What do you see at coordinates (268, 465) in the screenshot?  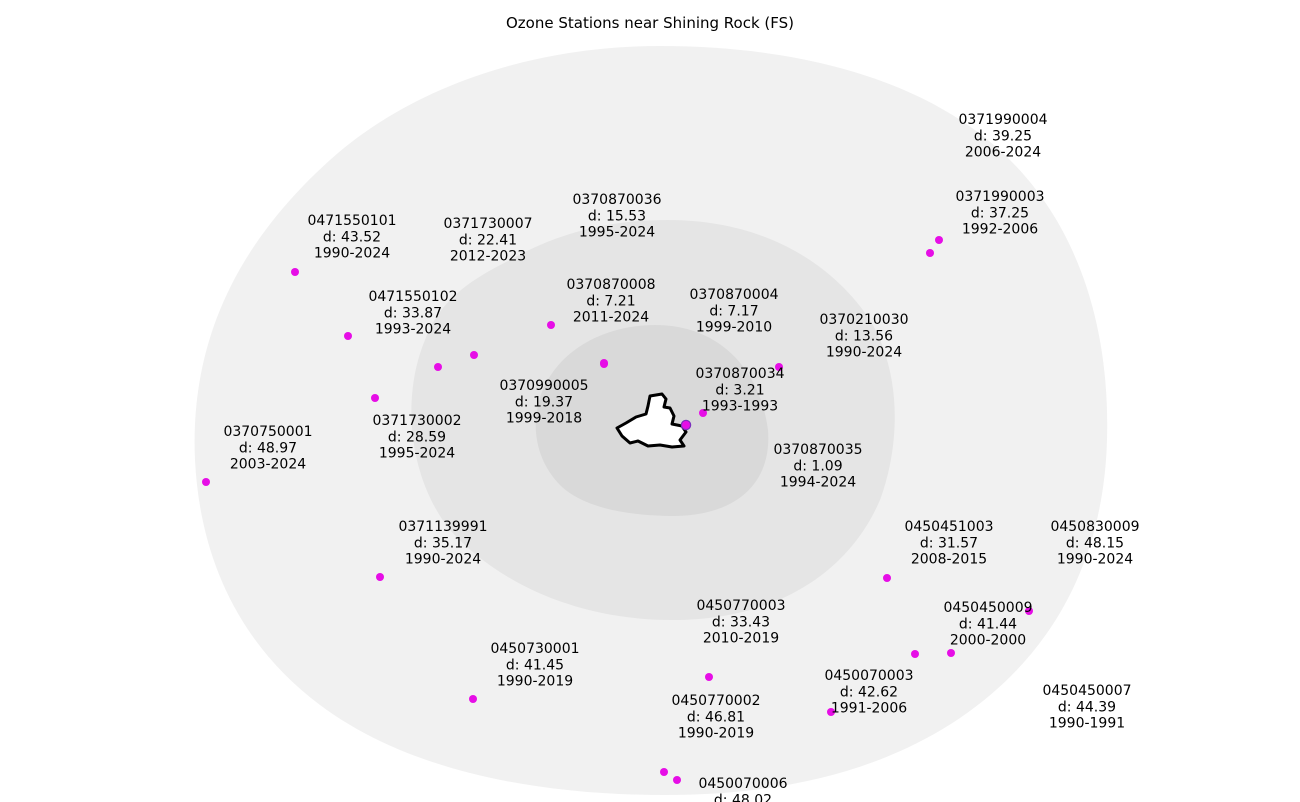 I see `station-years-label: 2003-2024` at bounding box center [268, 465].